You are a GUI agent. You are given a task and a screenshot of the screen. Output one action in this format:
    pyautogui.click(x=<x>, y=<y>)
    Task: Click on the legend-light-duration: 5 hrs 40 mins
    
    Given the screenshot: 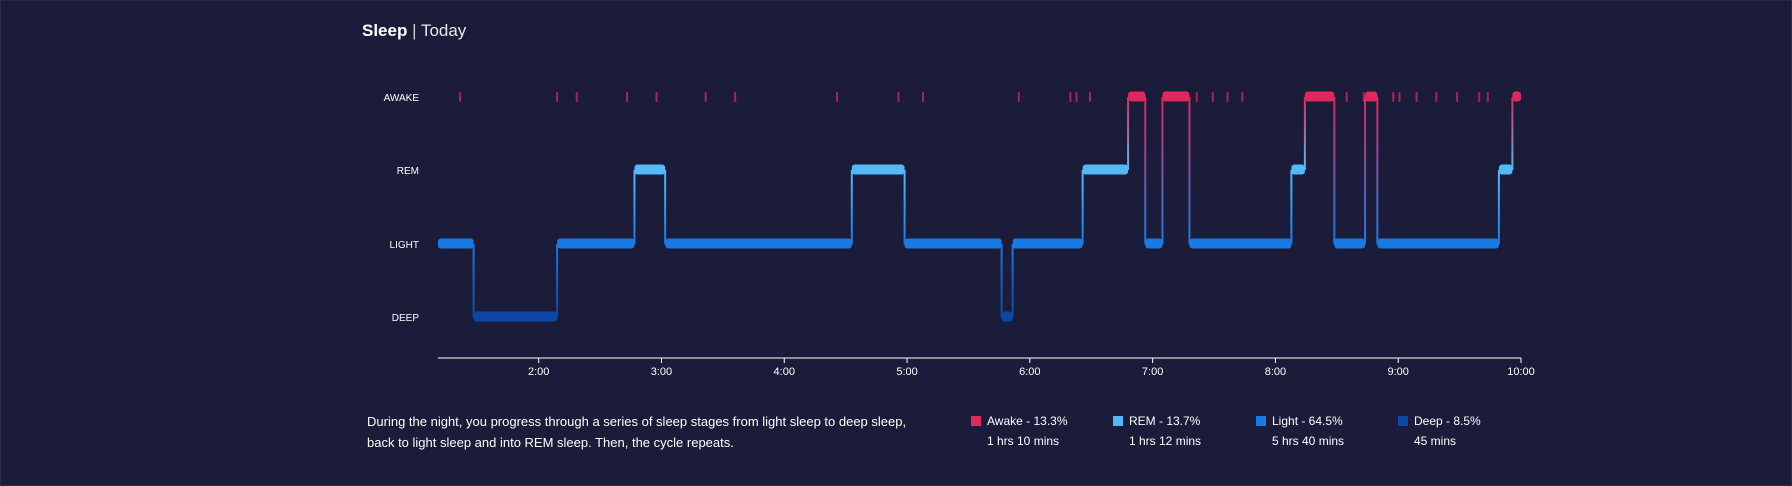 What is the action you would take?
    pyautogui.click(x=1308, y=441)
    